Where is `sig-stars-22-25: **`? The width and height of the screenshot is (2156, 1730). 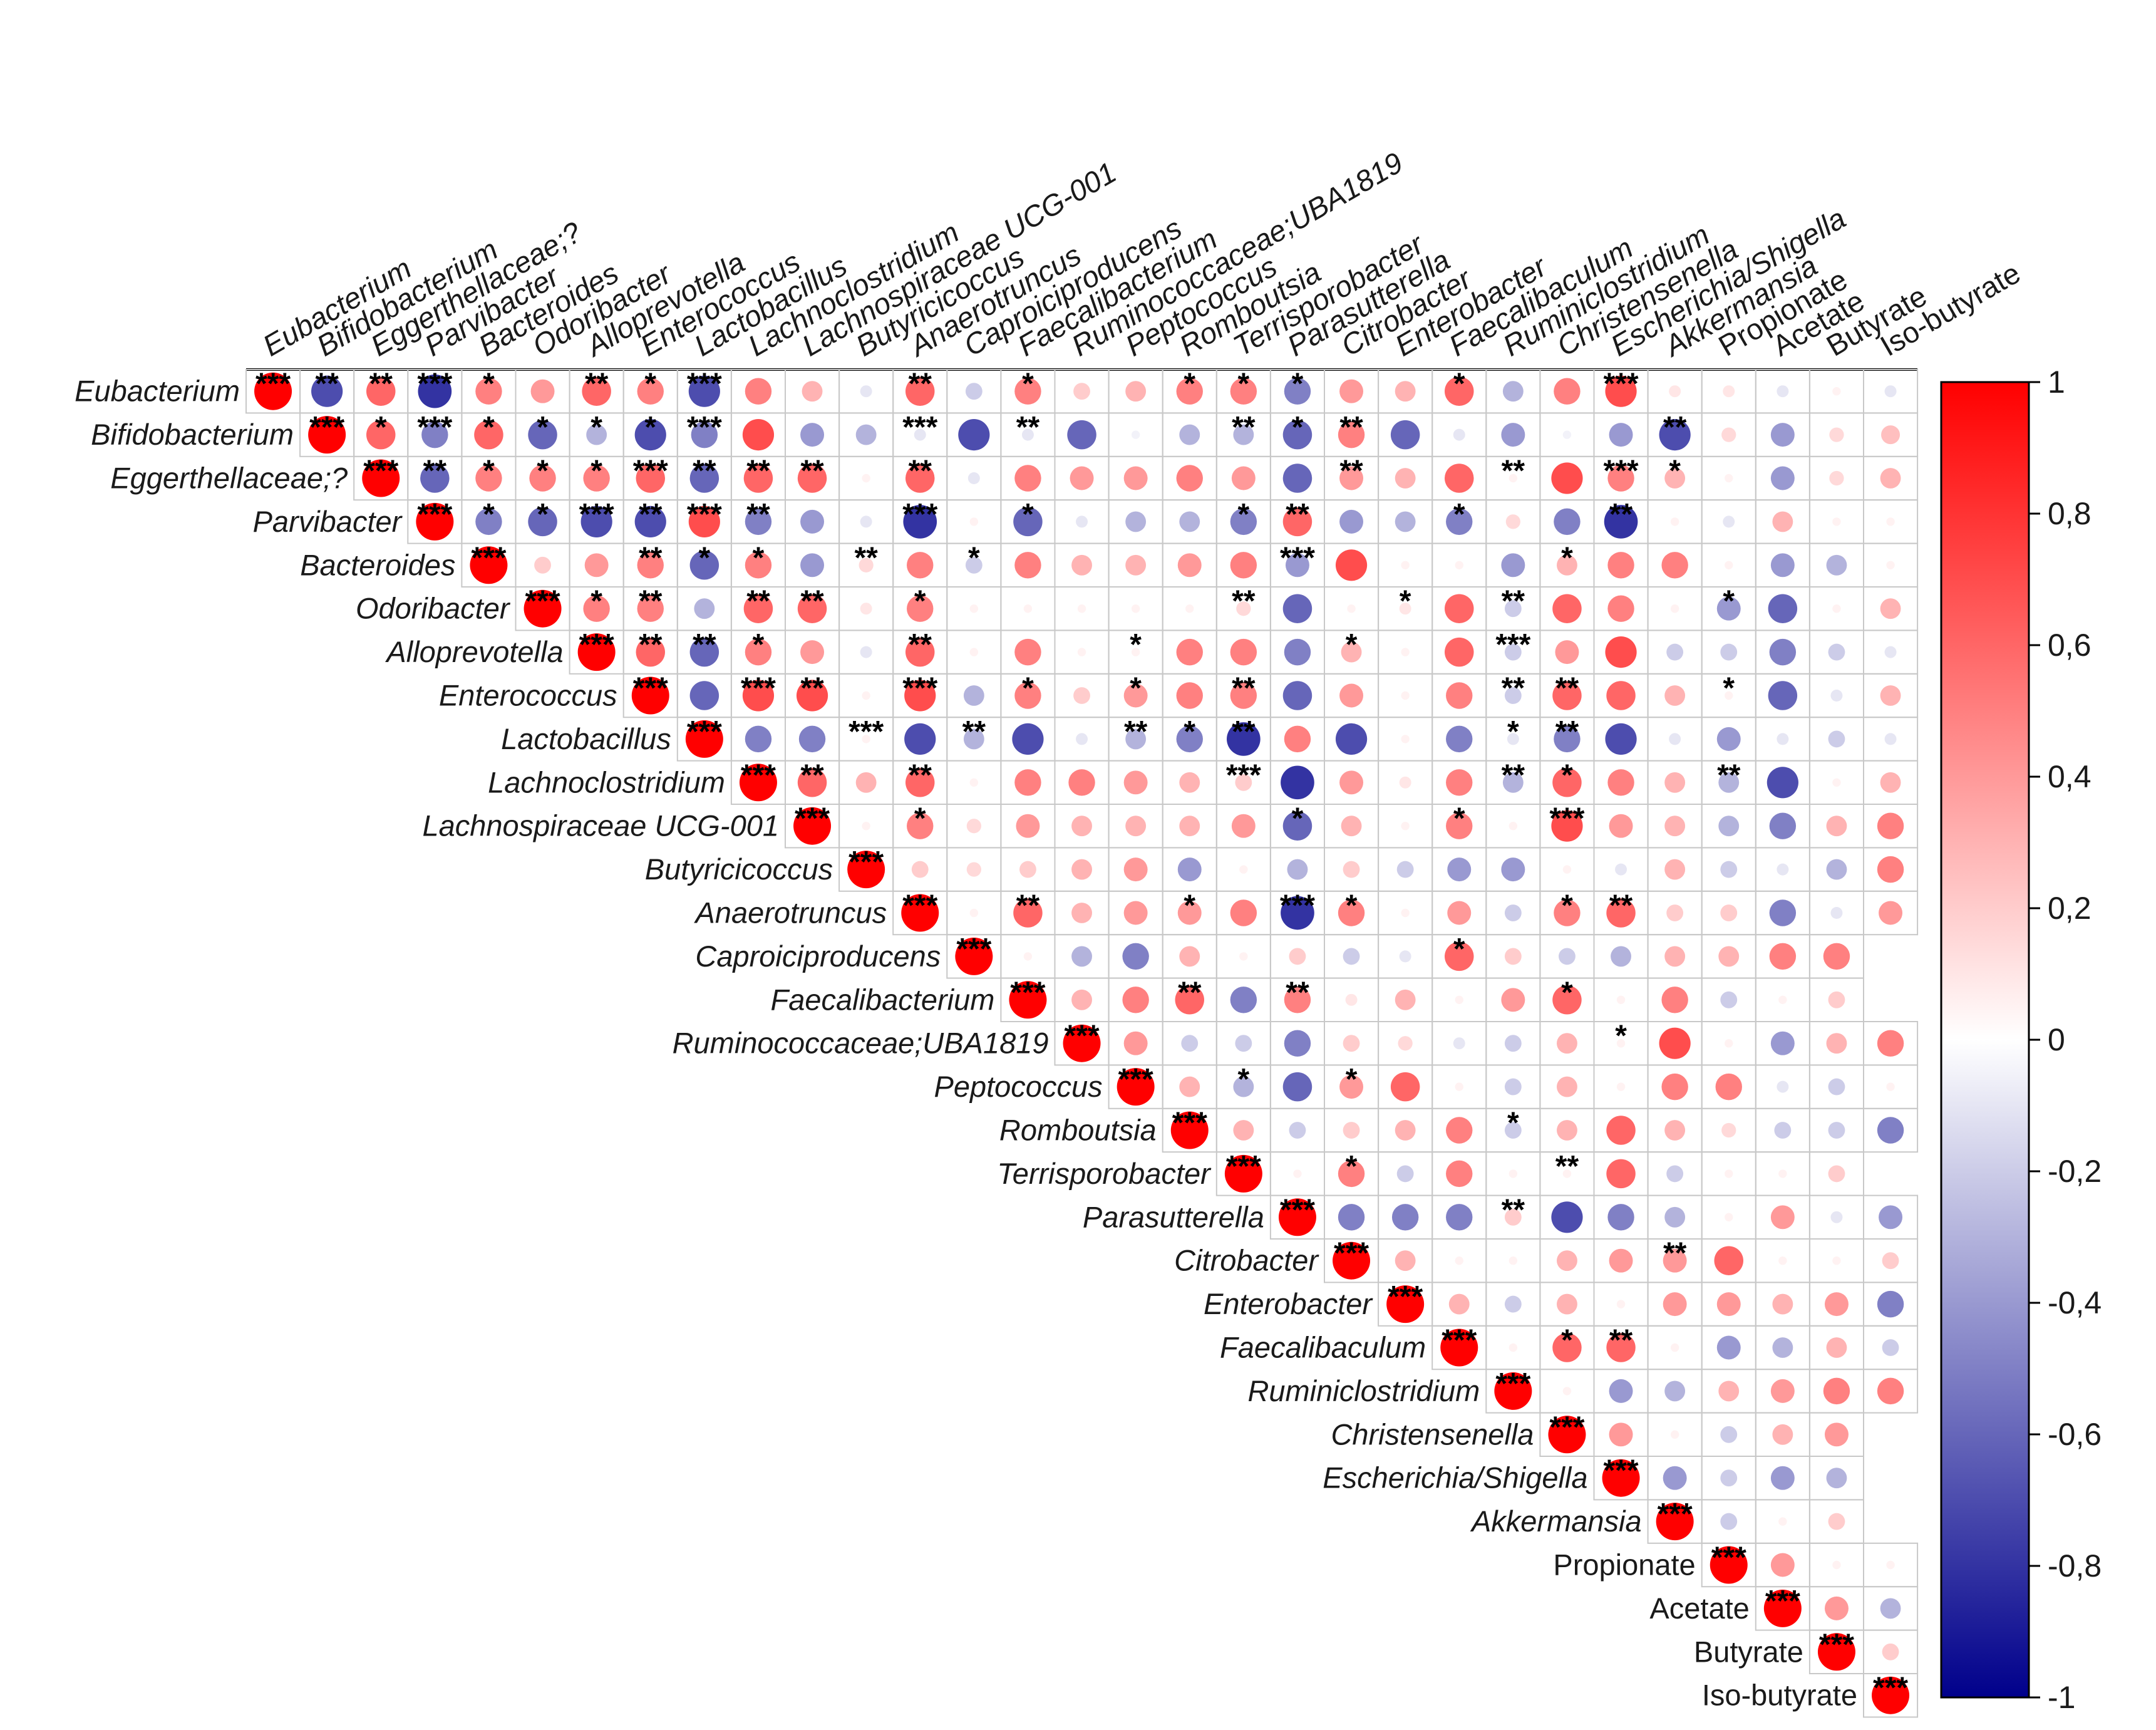 sig-stars-22-25: ** is located at coordinates (1621, 1340).